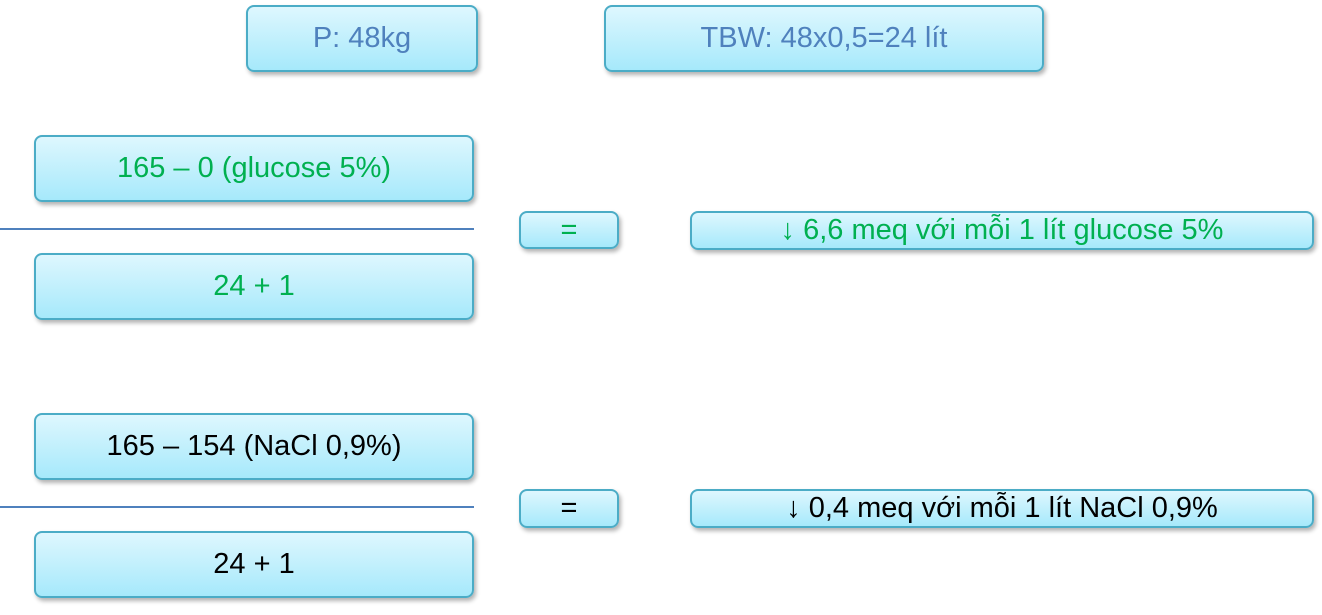  I want to click on tbw-box: TBW: 48x0,5=24 lít, so click(824, 38).